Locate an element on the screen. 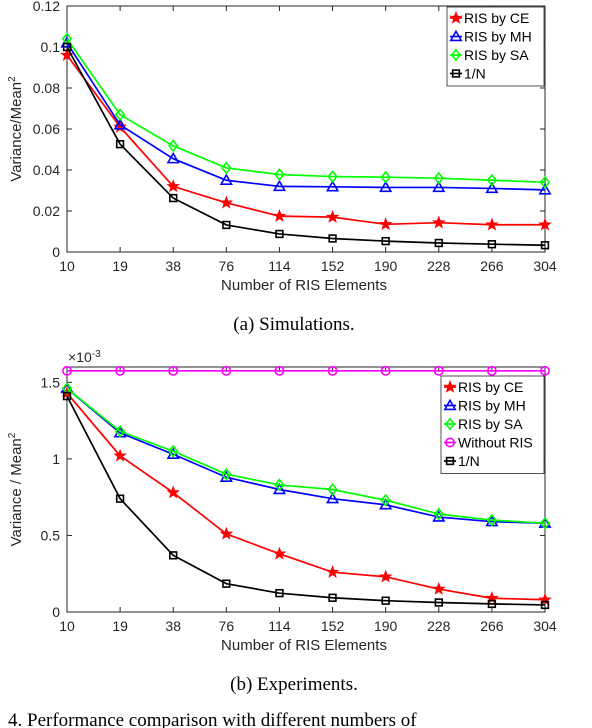 Image resolution: width=592 pixels, height=728 pixels. legend-label: 1/N is located at coordinates (475, 74).